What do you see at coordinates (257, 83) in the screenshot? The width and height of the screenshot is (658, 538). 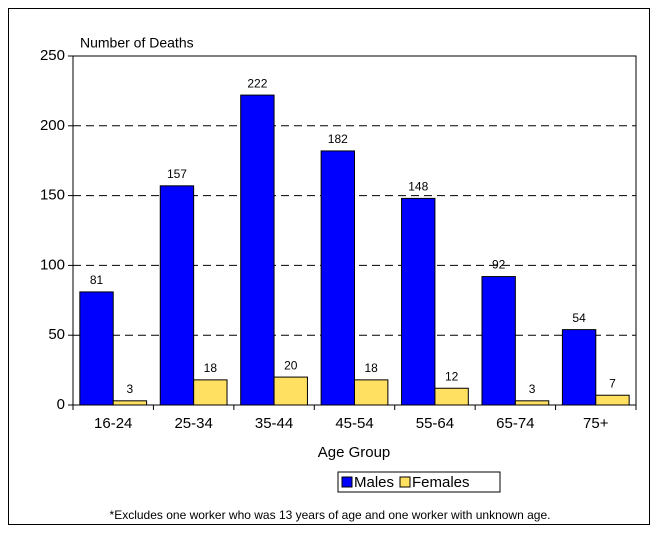 I see `data-label: 222` at bounding box center [257, 83].